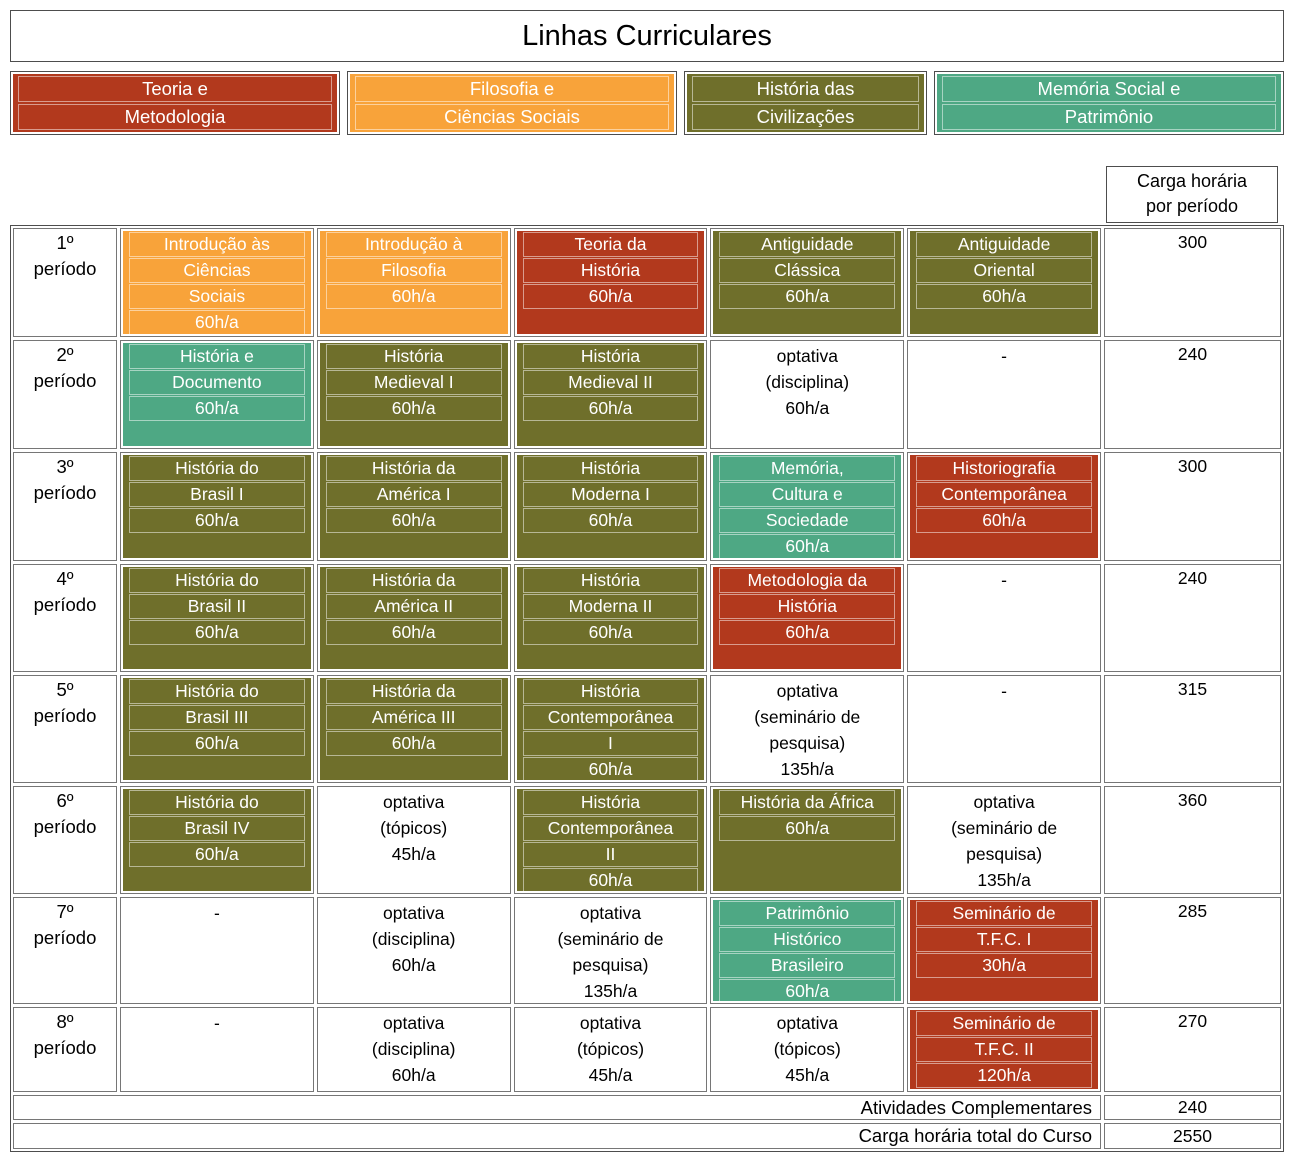  What do you see at coordinates (807, 965) in the screenshot?
I see `course-line: Brasileiro` at bounding box center [807, 965].